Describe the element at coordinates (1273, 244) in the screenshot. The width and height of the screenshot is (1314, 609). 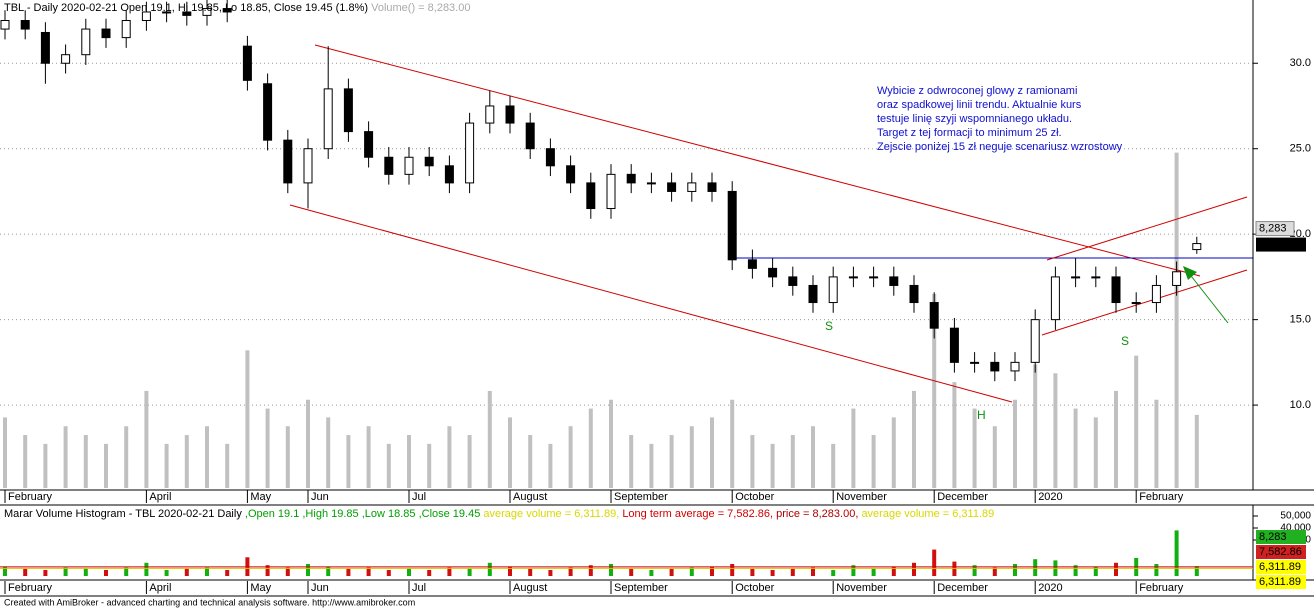
I see `last-price-label: 19.45` at that location.